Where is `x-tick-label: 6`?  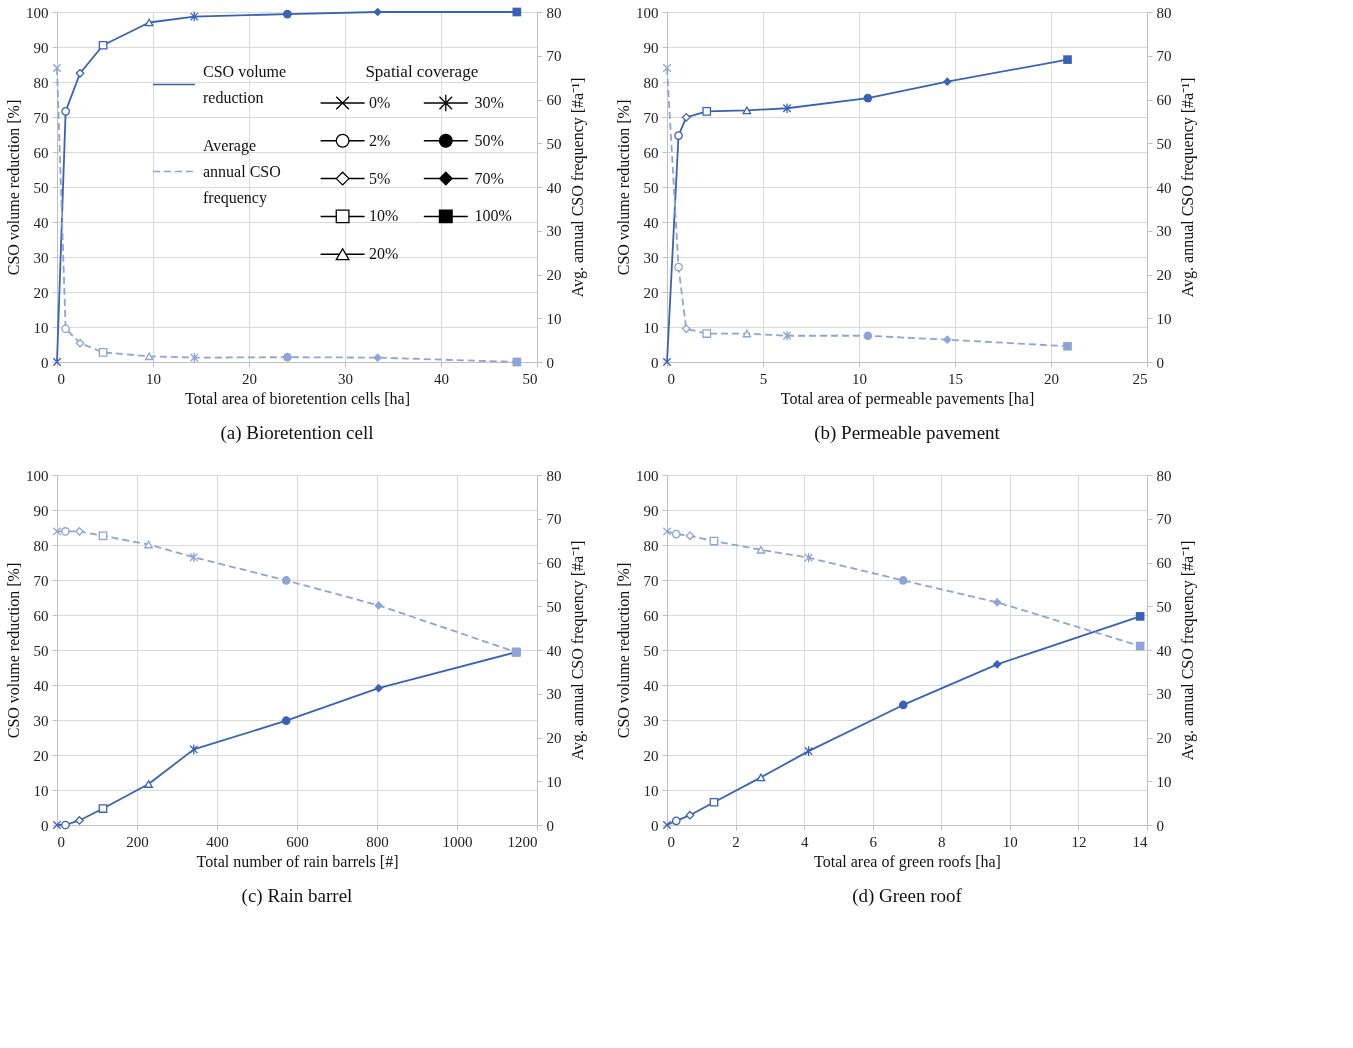
x-tick-label: 6 is located at coordinates (873, 841).